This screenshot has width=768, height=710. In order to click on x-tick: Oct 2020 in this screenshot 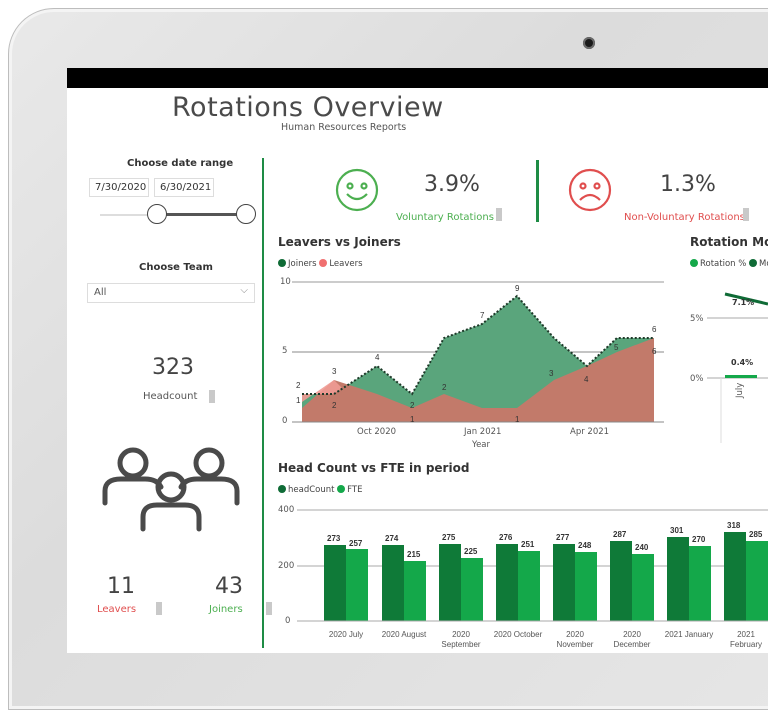, I will do `click(377, 432)`.